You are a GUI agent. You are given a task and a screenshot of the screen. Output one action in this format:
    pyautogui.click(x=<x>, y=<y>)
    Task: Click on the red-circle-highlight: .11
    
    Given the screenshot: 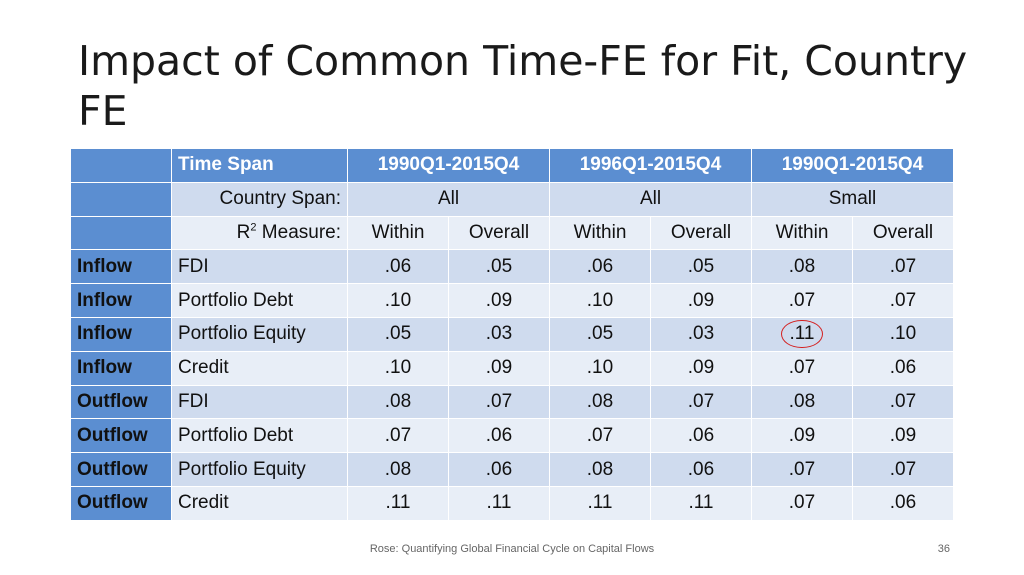 What is the action you would take?
    pyautogui.click(x=802, y=334)
    